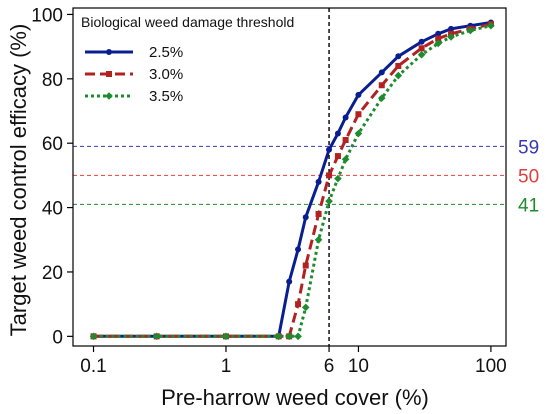 The width and height of the screenshot is (550, 414). What do you see at coordinates (358, 366) in the screenshot?
I see `x-tick-label: 10` at bounding box center [358, 366].